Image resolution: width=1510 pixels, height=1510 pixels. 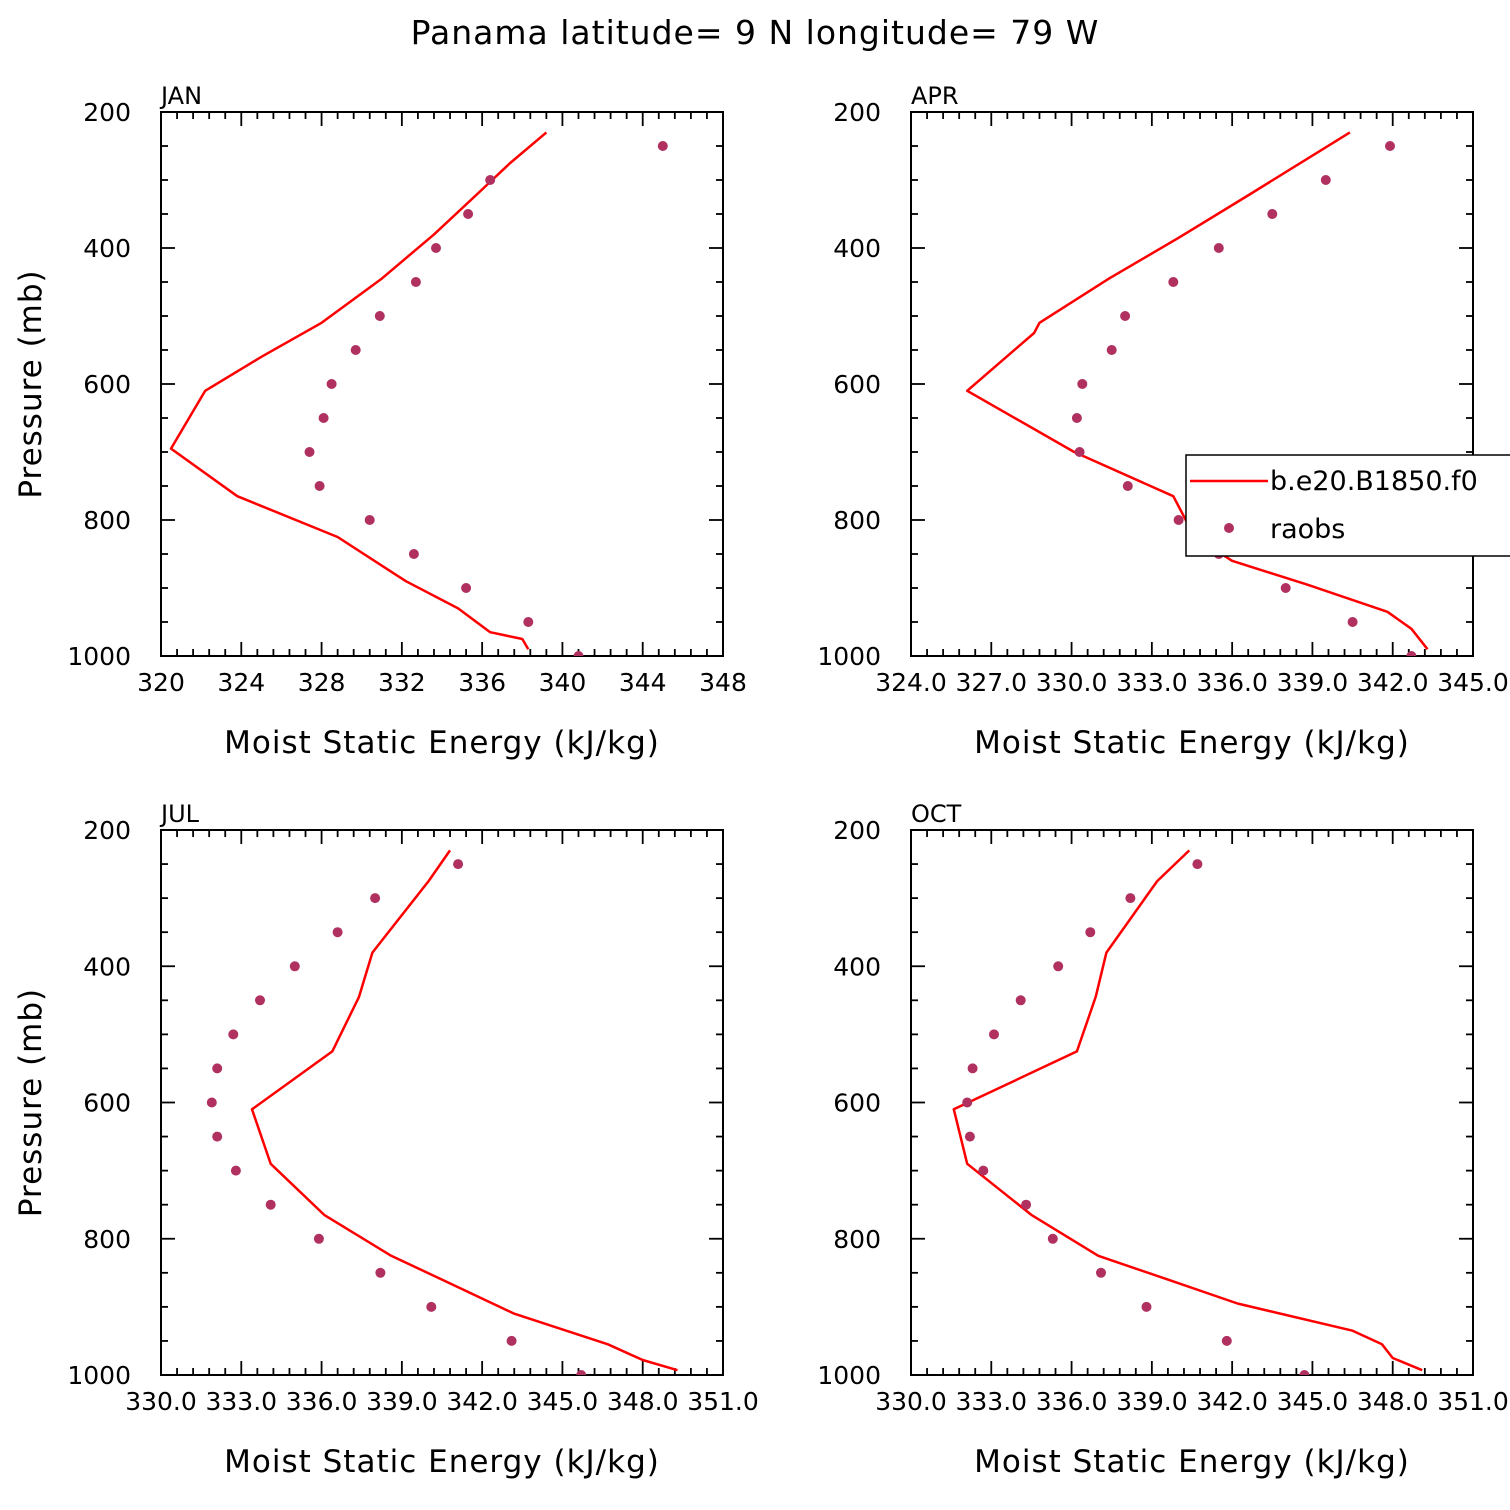 What do you see at coordinates (1347, 505) in the screenshot?
I see `legend: b.e20.B1850.f0 raobs` at bounding box center [1347, 505].